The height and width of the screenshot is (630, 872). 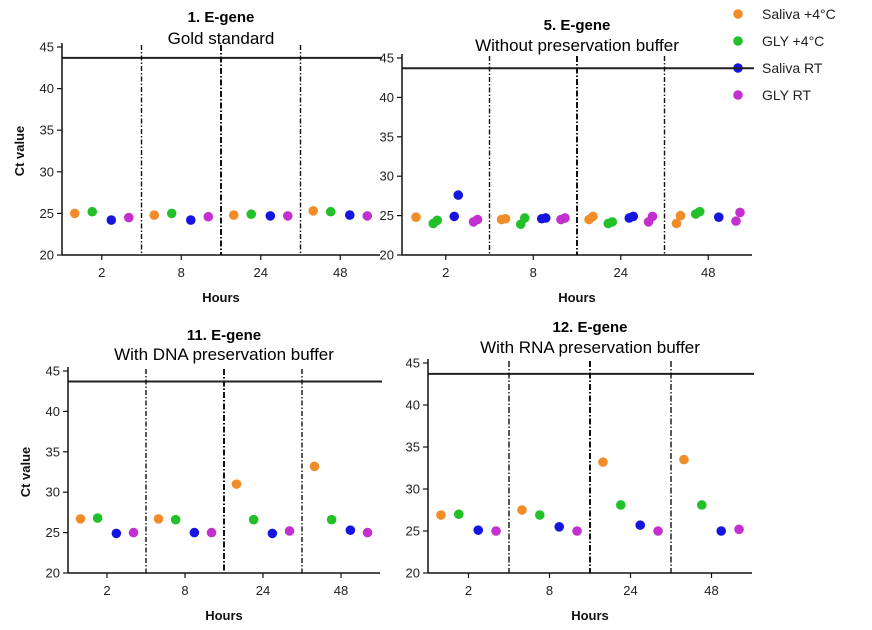 What do you see at coordinates (590, 347) in the screenshot?
I see `chart-subtitle: With RNA preservation buffer` at bounding box center [590, 347].